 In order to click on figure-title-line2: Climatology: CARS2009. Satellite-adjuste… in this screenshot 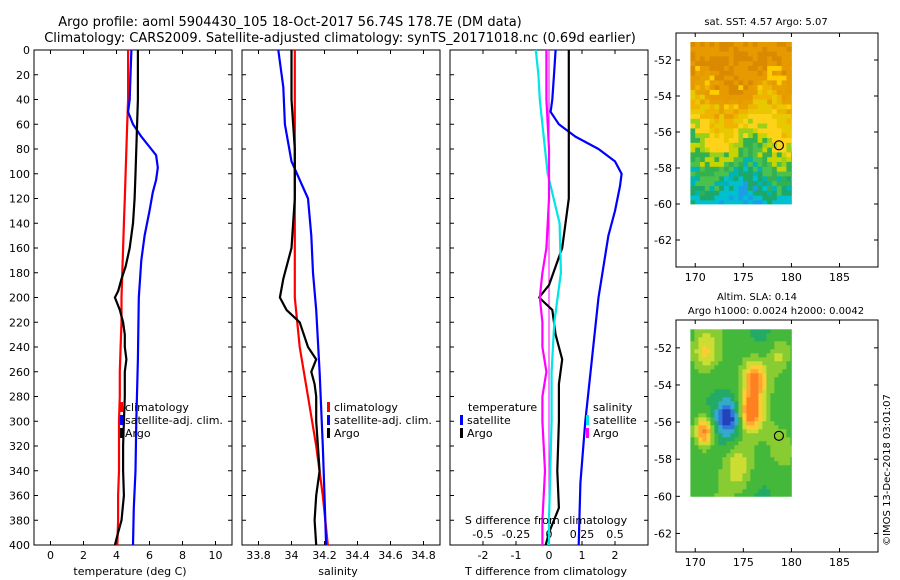, I will do `click(340, 38)`.